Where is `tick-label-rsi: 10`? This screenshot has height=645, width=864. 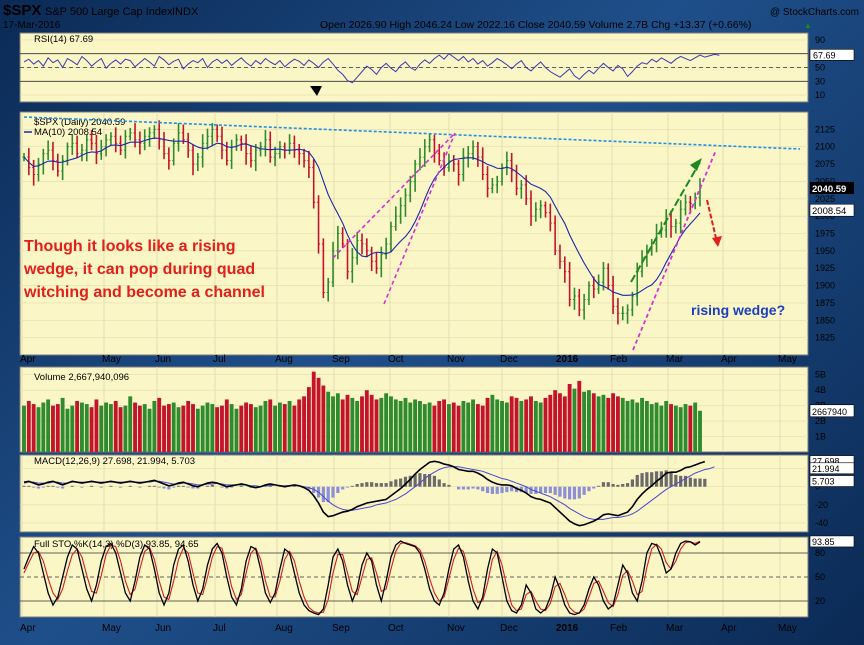 tick-label-rsi: 10 is located at coordinates (820, 95).